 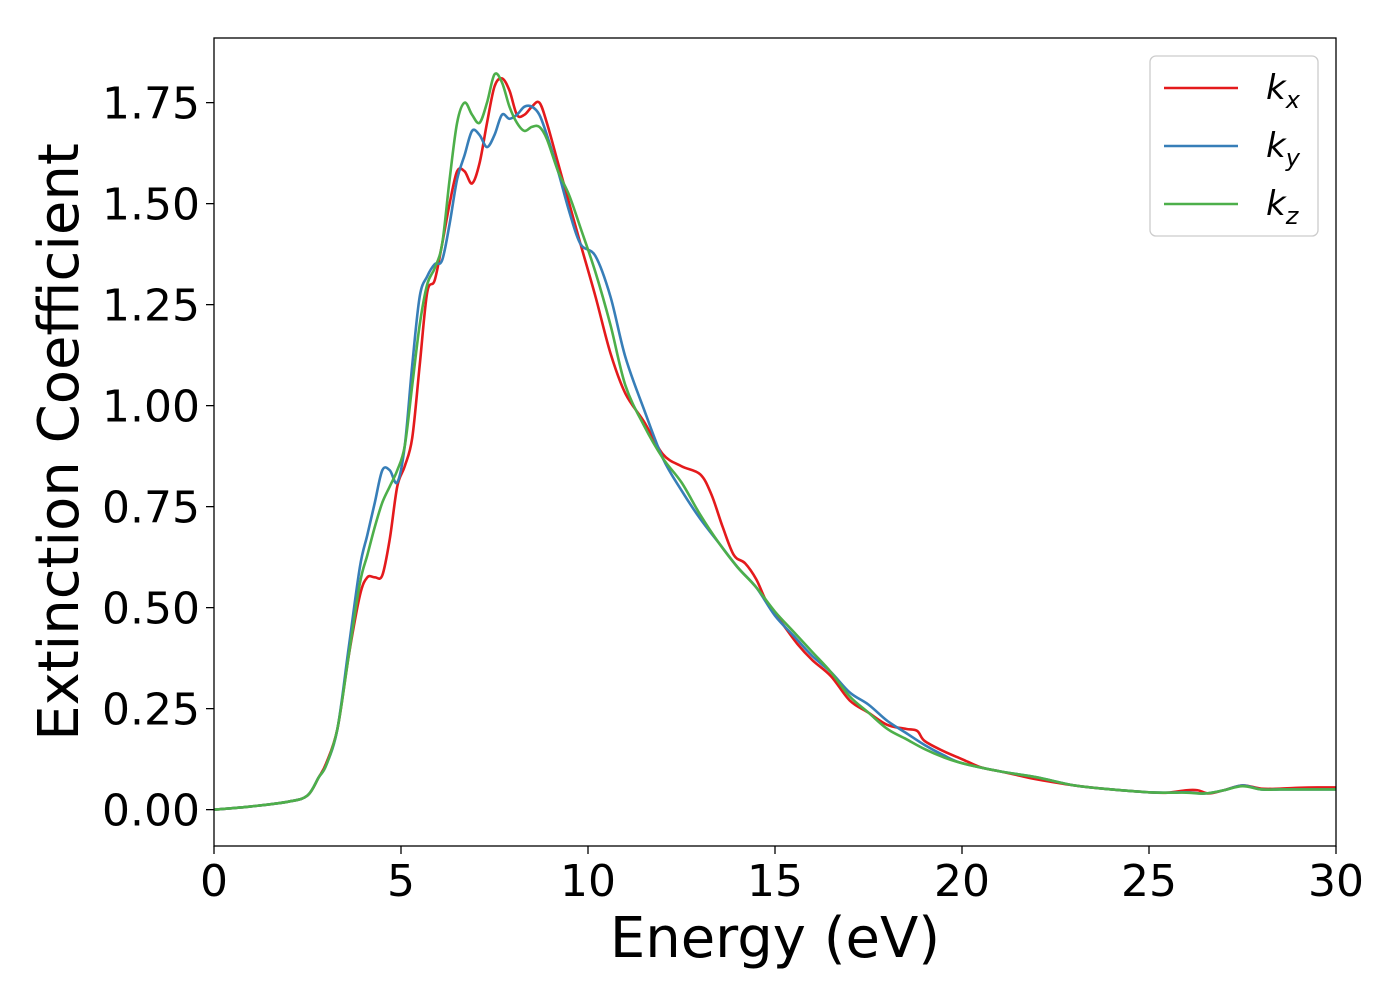 What do you see at coordinates (1149, 881) in the screenshot?
I see `x-tick-label: 25` at bounding box center [1149, 881].